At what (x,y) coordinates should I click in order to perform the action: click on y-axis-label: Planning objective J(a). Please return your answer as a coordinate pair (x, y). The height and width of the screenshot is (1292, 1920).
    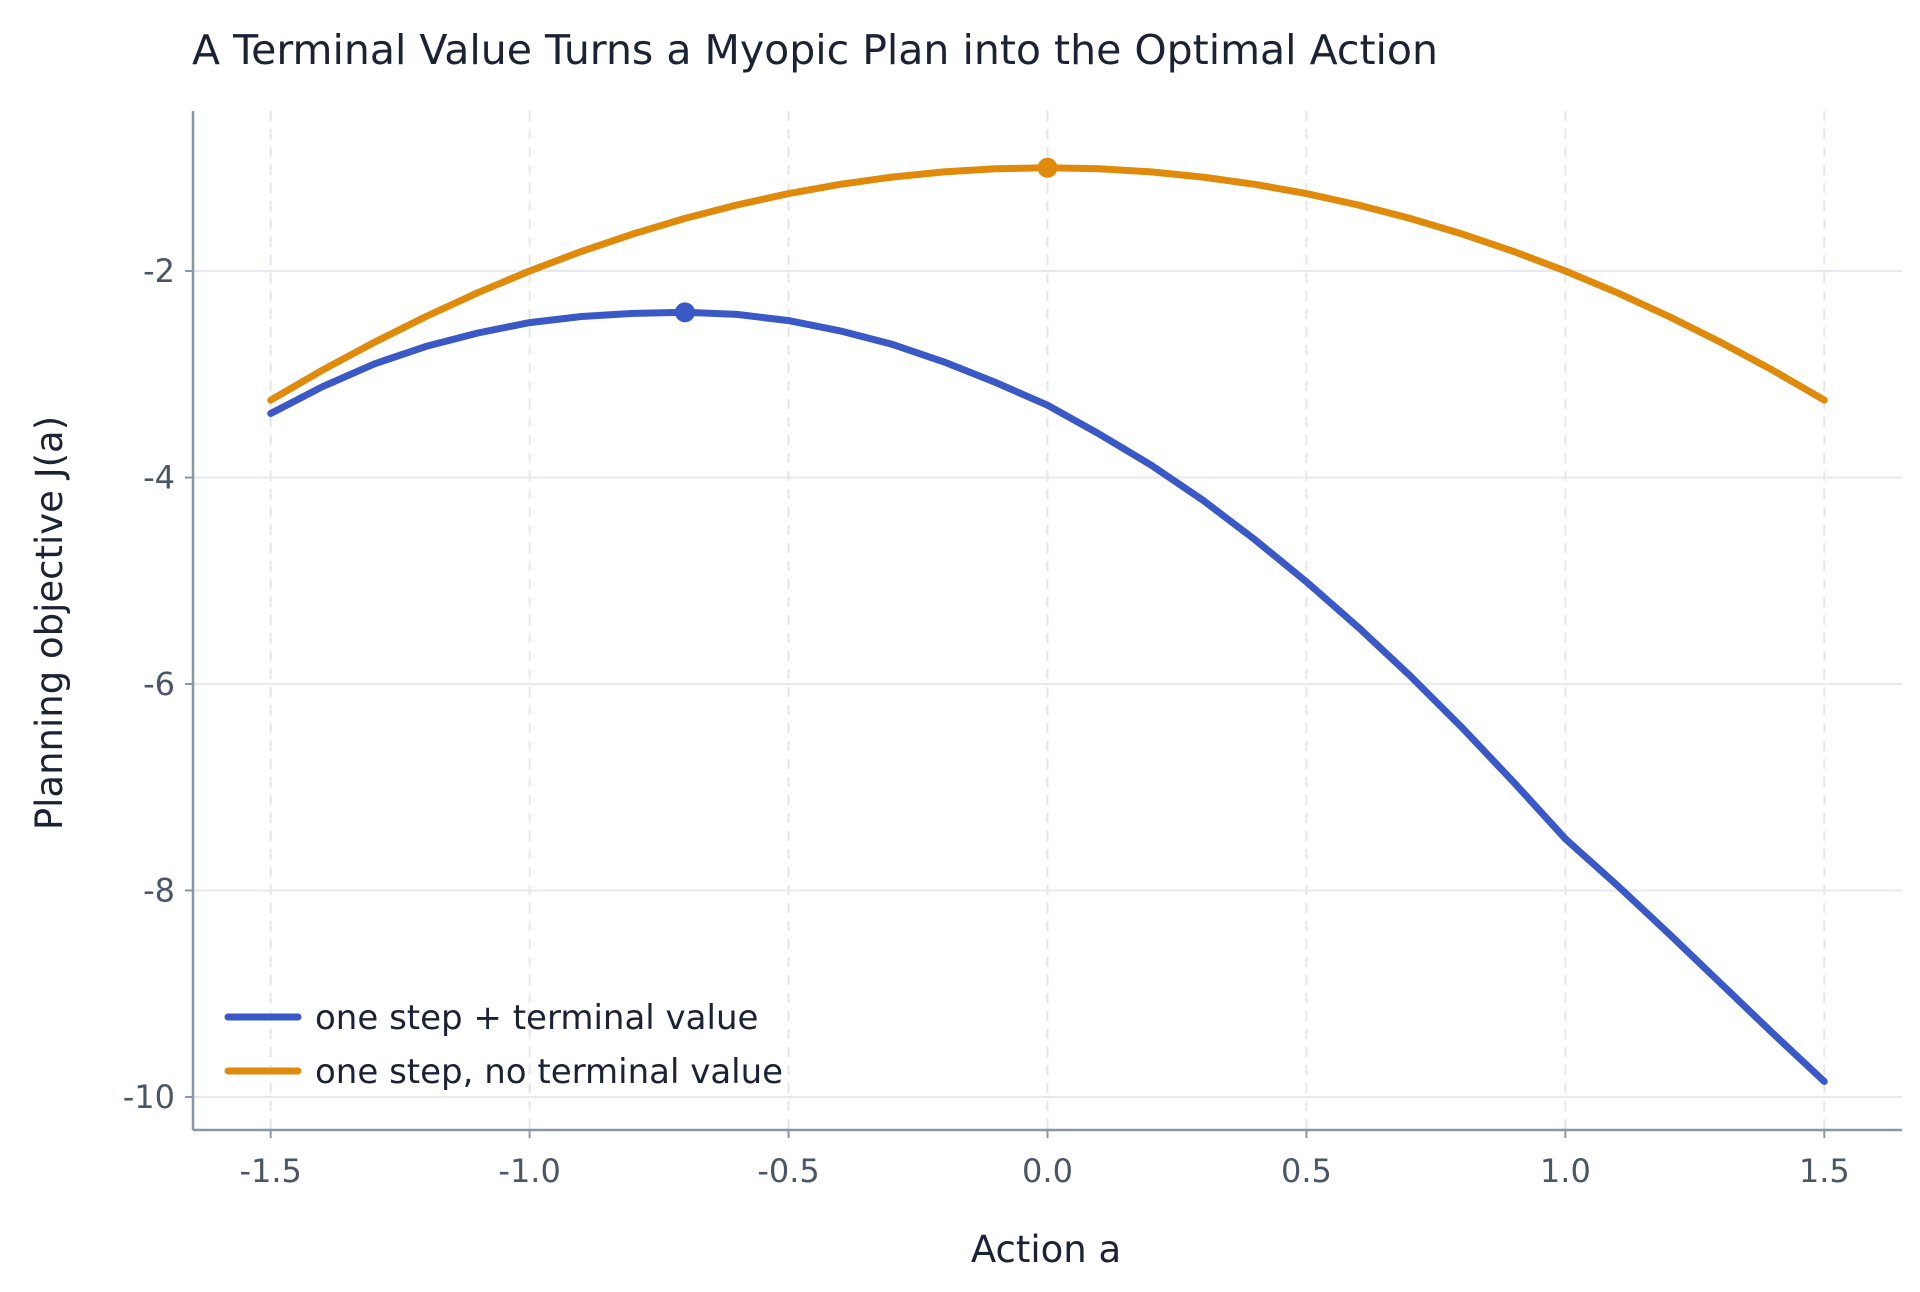
    Looking at the image, I should click on (49, 623).